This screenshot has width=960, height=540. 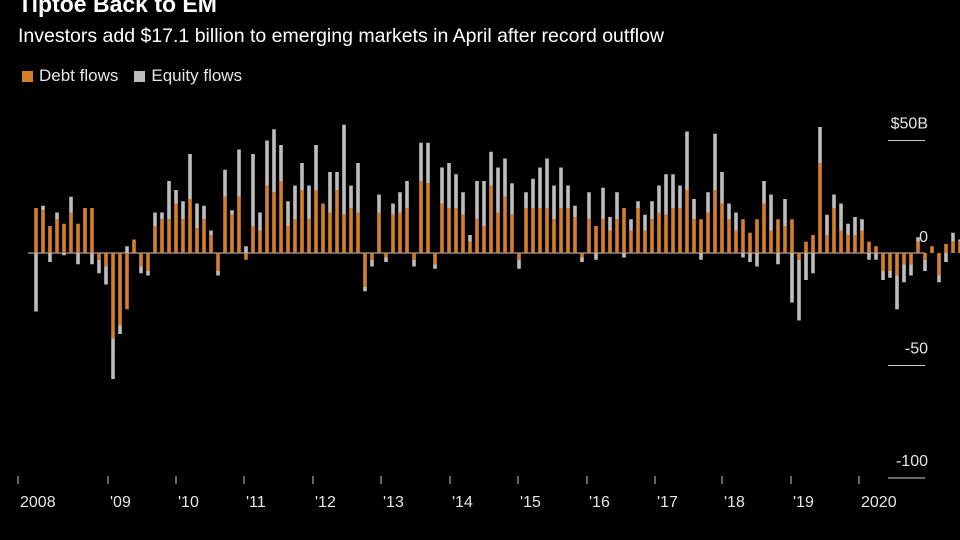 What do you see at coordinates (909, 124) in the screenshot?
I see `y-tick-label: $50B` at bounding box center [909, 124].